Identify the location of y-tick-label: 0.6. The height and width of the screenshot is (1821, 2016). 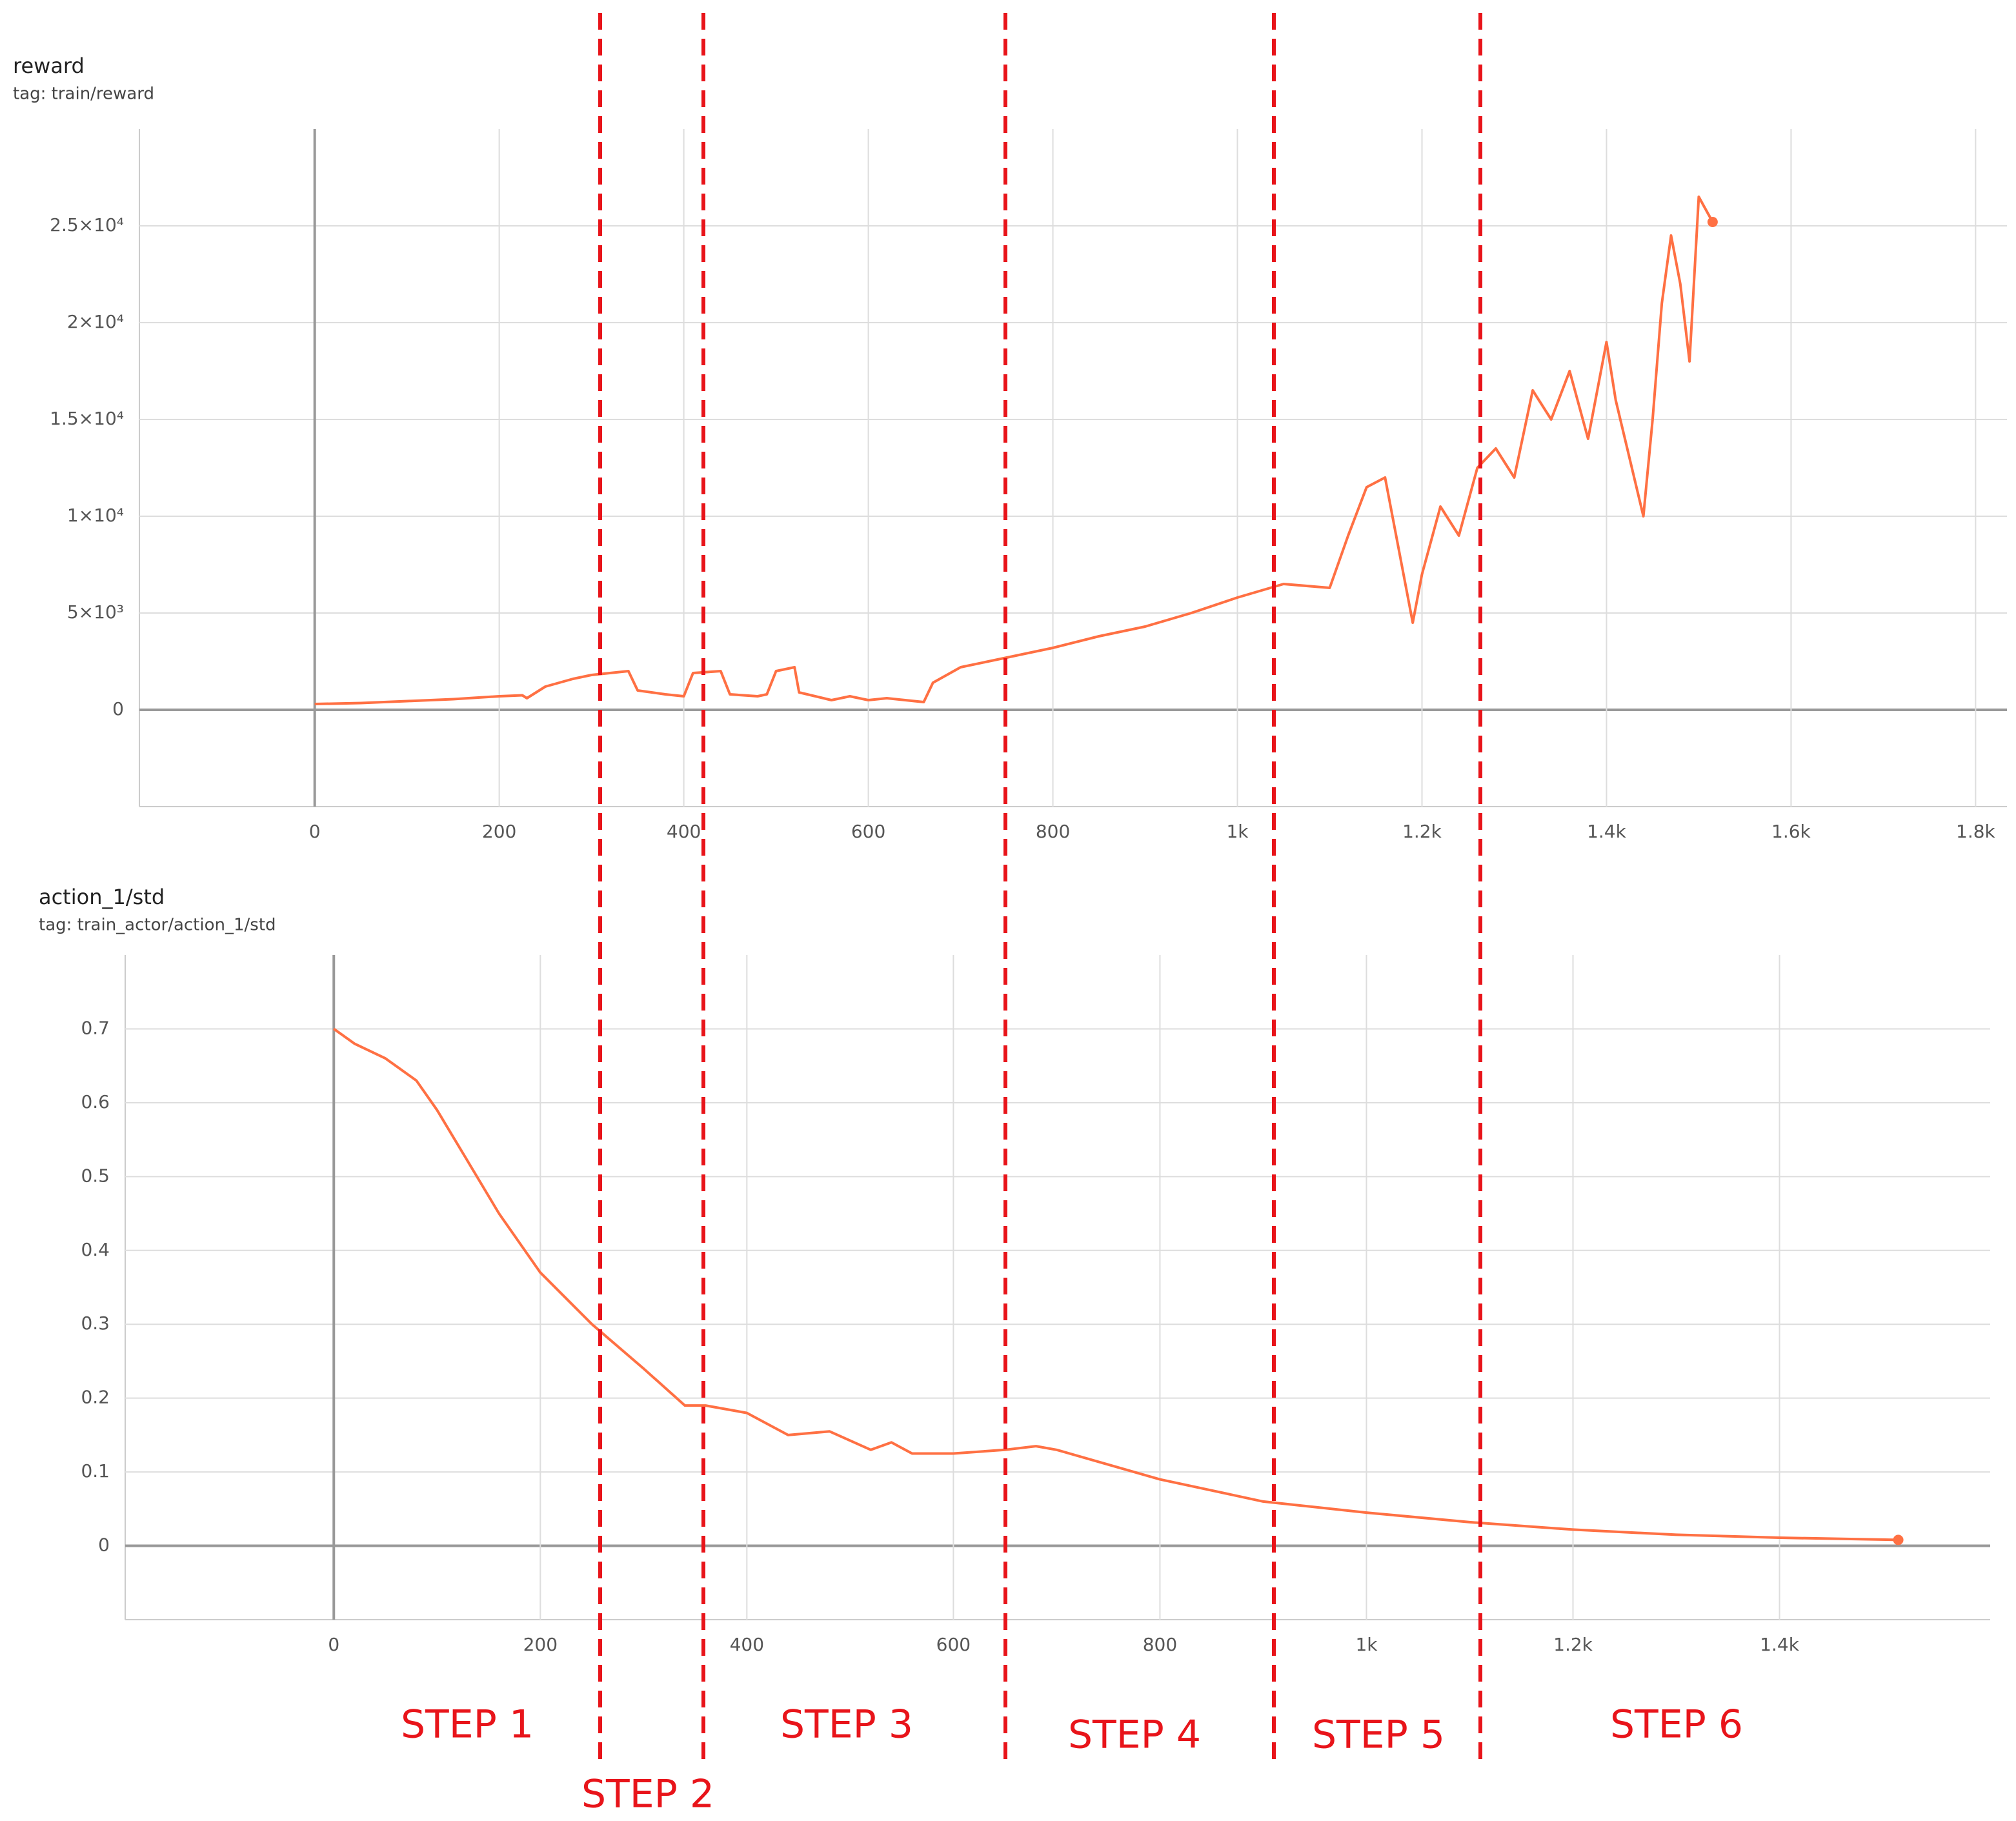
(95, 1101).